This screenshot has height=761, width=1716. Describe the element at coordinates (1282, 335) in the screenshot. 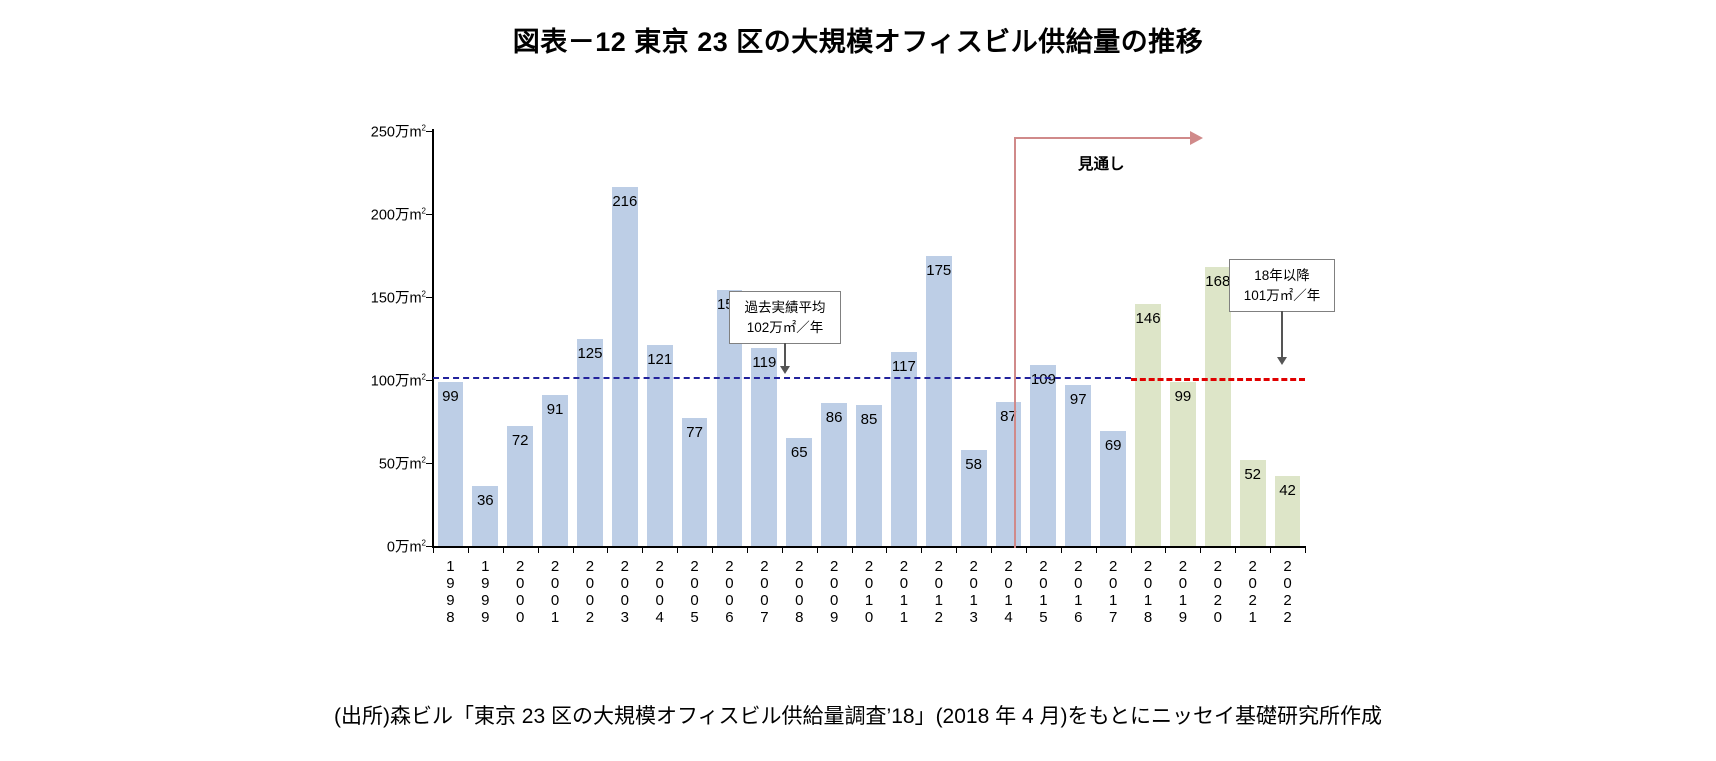

I see `future-average-callout-leader` at that location.